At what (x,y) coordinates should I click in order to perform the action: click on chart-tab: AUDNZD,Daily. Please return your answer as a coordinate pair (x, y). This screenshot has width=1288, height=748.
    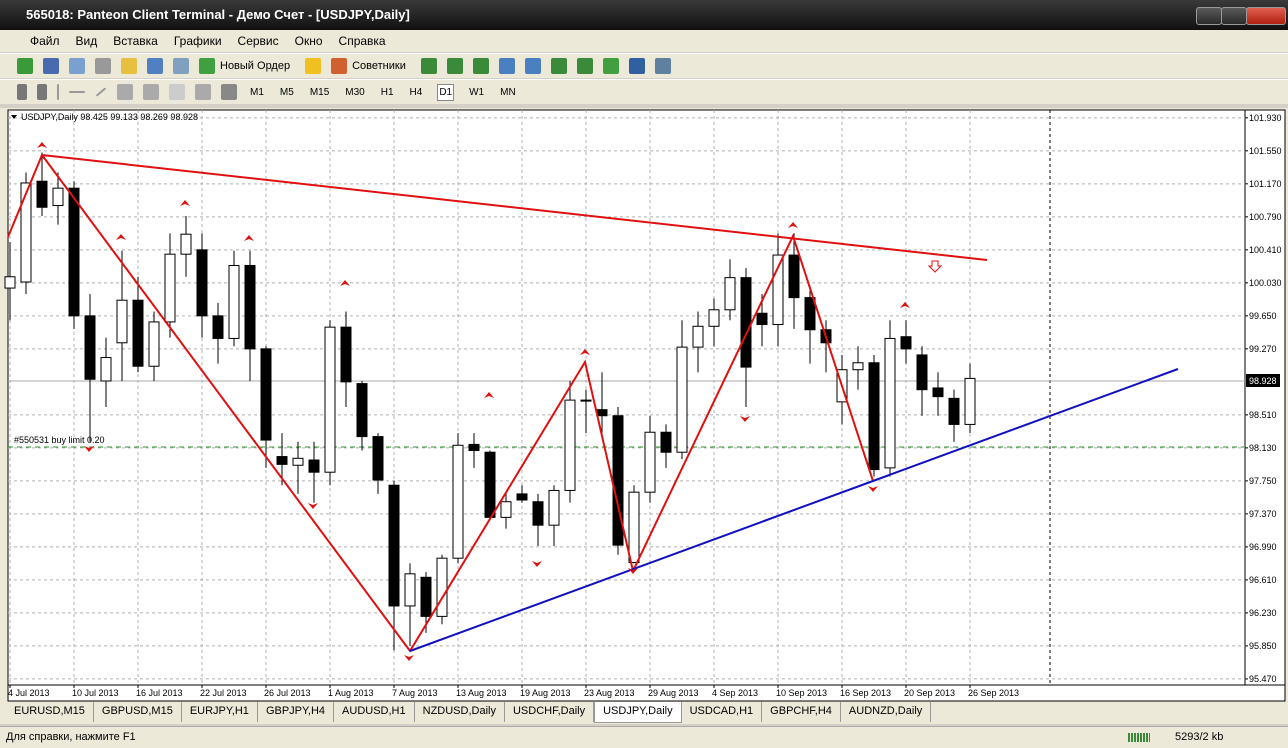
    Looking at the image, I should click on (886, 712).